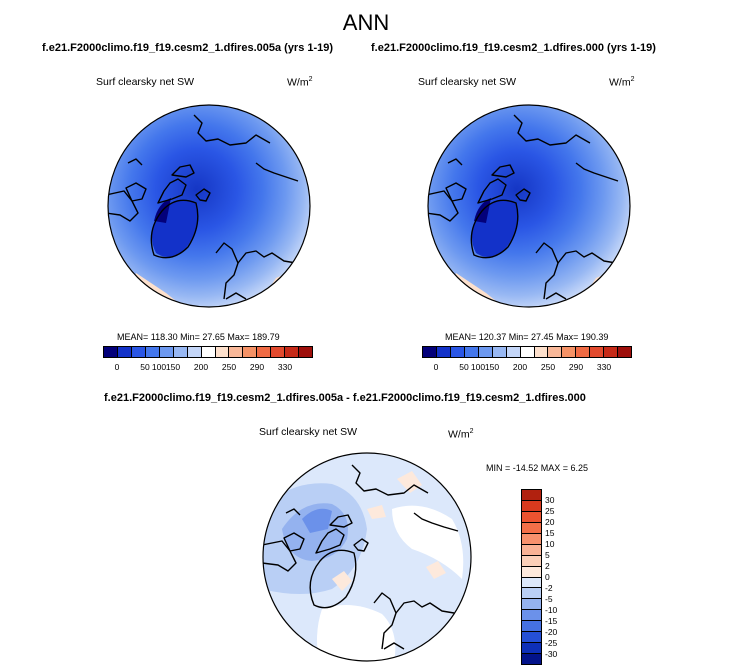  I want to click on panel-1-colorbar-label: 250, so click(229, 367).